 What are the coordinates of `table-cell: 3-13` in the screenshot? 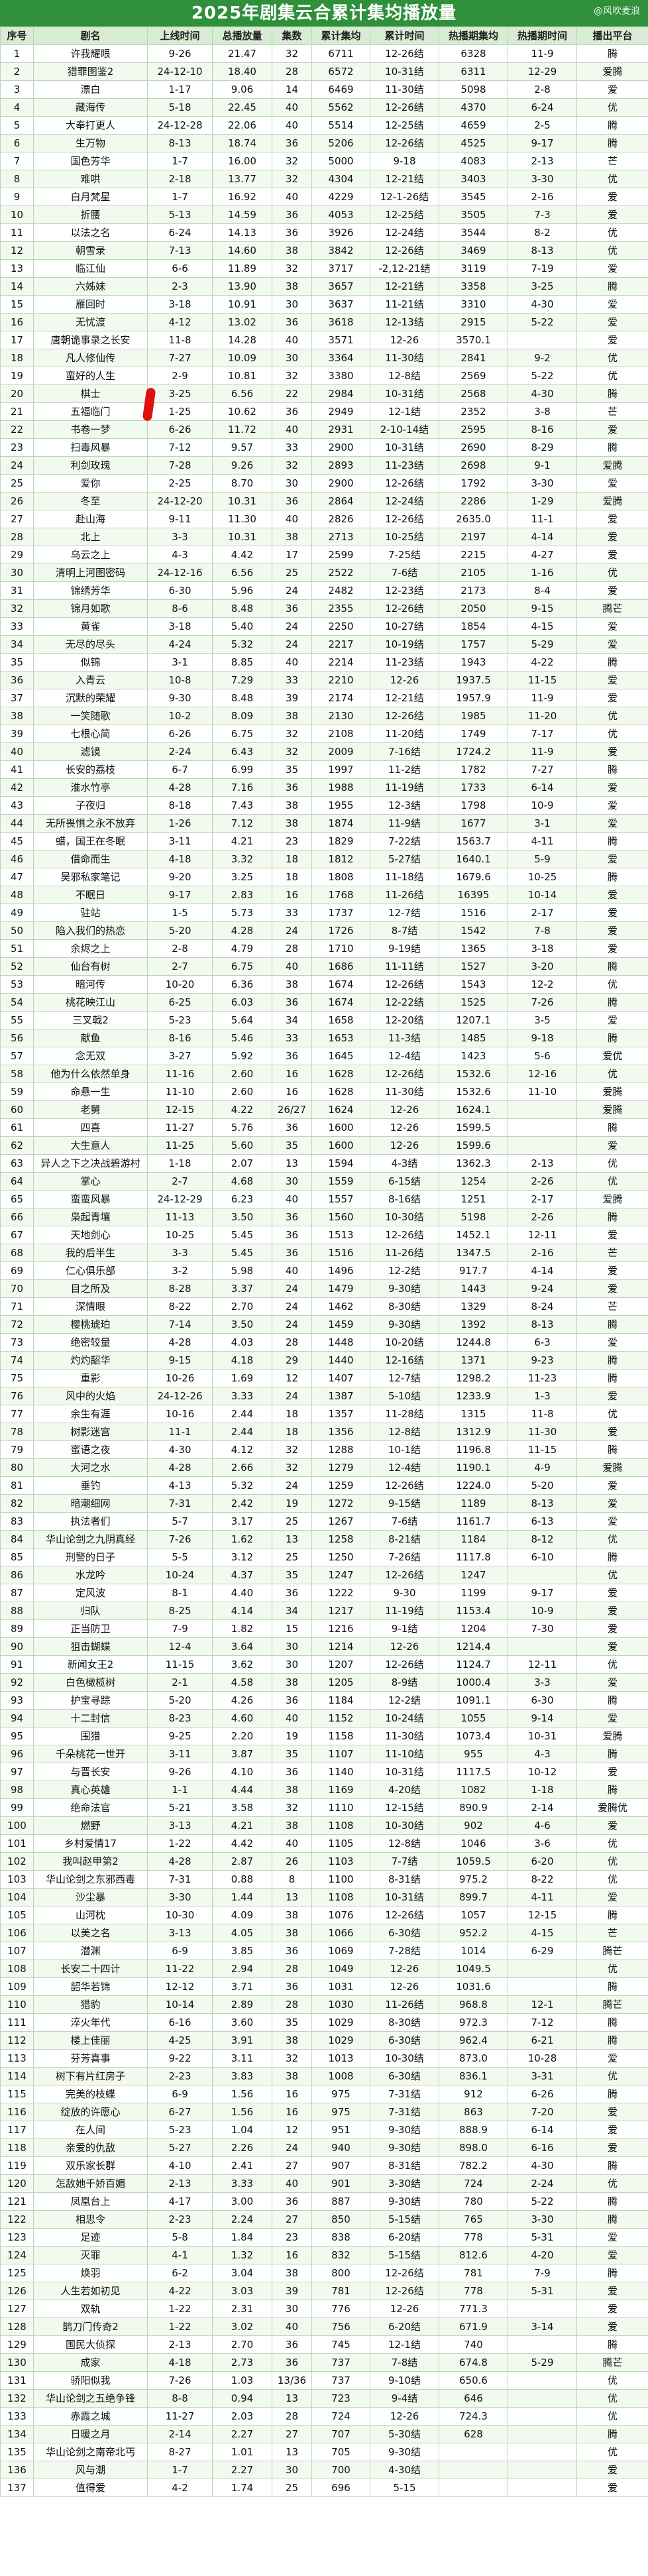 It's located at (180, 1933).